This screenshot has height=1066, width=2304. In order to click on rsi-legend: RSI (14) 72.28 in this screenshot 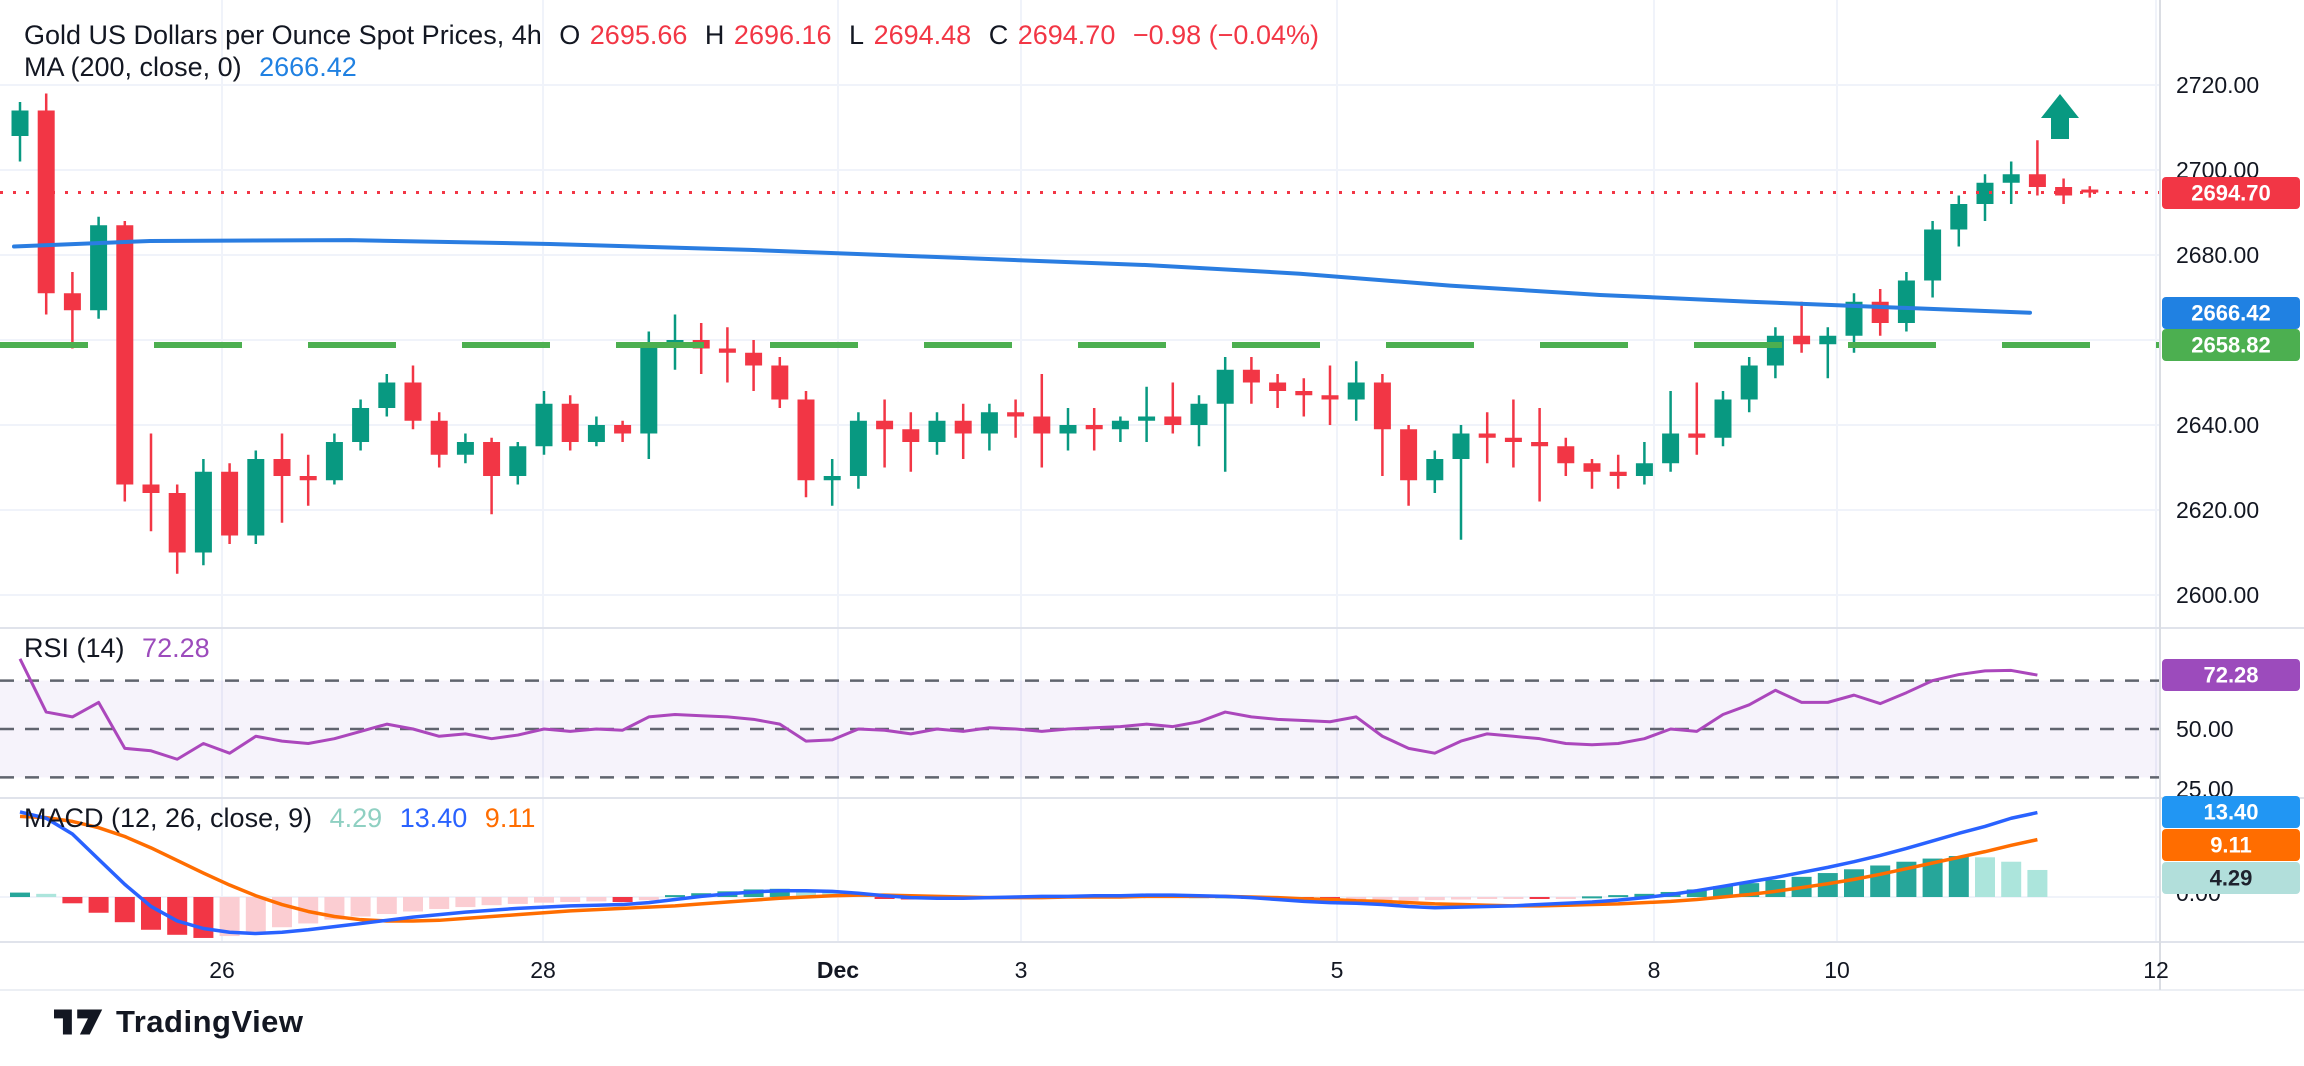, I will do `click(122, 648)`.